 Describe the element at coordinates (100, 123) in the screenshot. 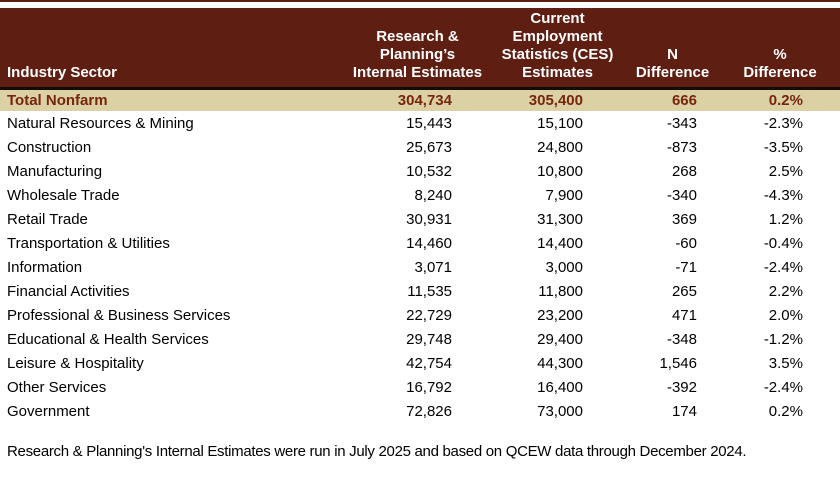

I see `sector-cell: Natural Resources & Mining` at that location.